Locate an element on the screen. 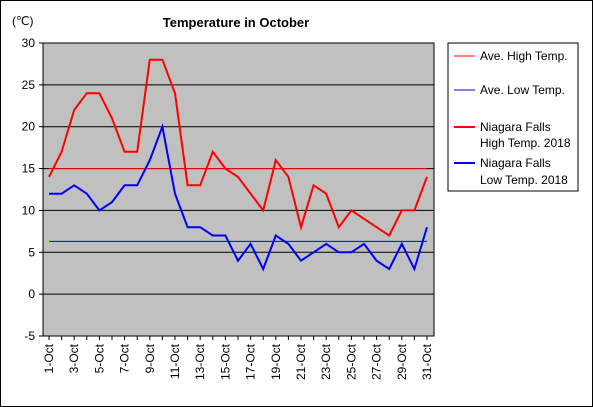 This screenshot has height=407, width=593. y-unit-label: (℃) is located at coordinates (22, 21).